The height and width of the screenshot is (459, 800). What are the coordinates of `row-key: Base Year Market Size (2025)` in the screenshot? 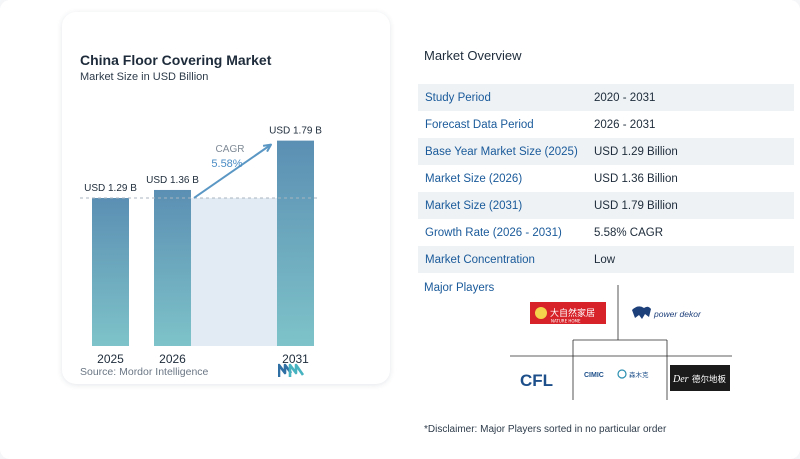 It's located at (501, 151).